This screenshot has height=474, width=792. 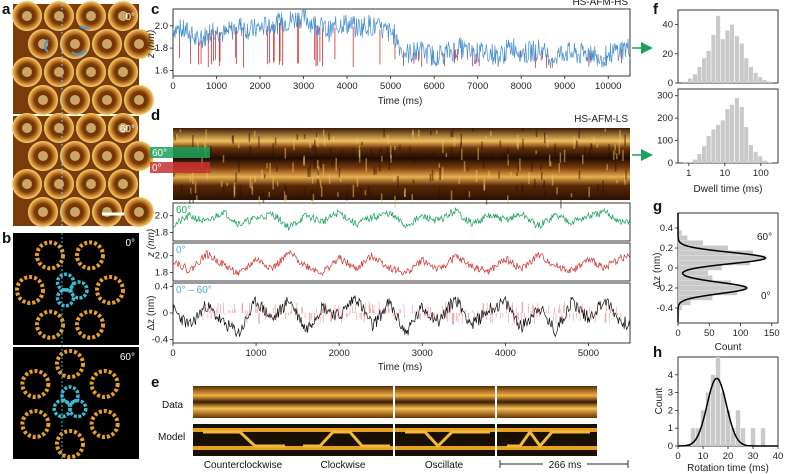 I want to click on x-tick-label: 5000, so click(x=588, y=353).